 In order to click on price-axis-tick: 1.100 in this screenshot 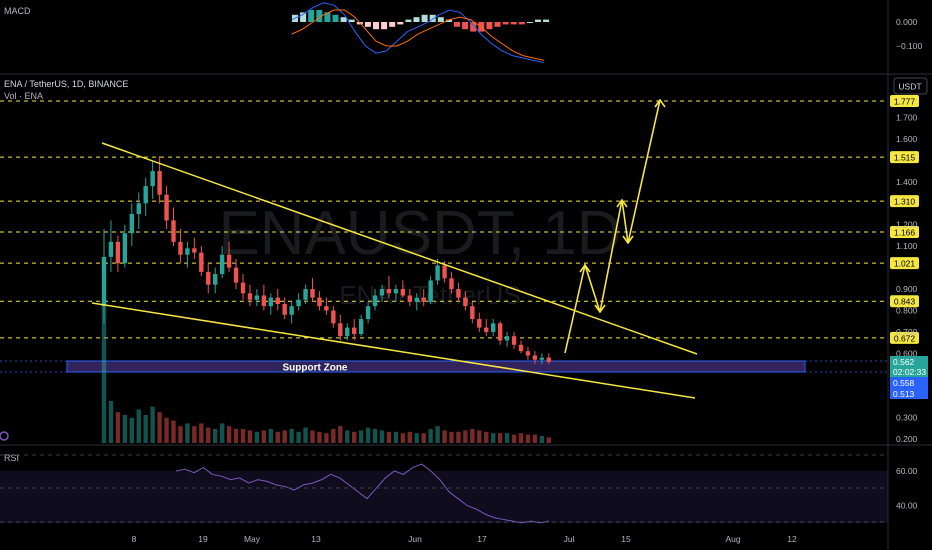, I will do `click(907, 246)`.